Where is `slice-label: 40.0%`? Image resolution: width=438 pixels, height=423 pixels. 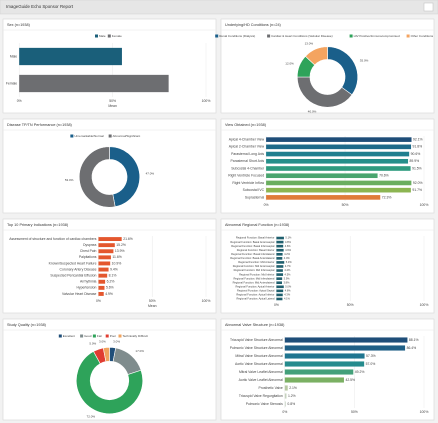
slice-label: 40.0% is located at coordinates (312, 111).